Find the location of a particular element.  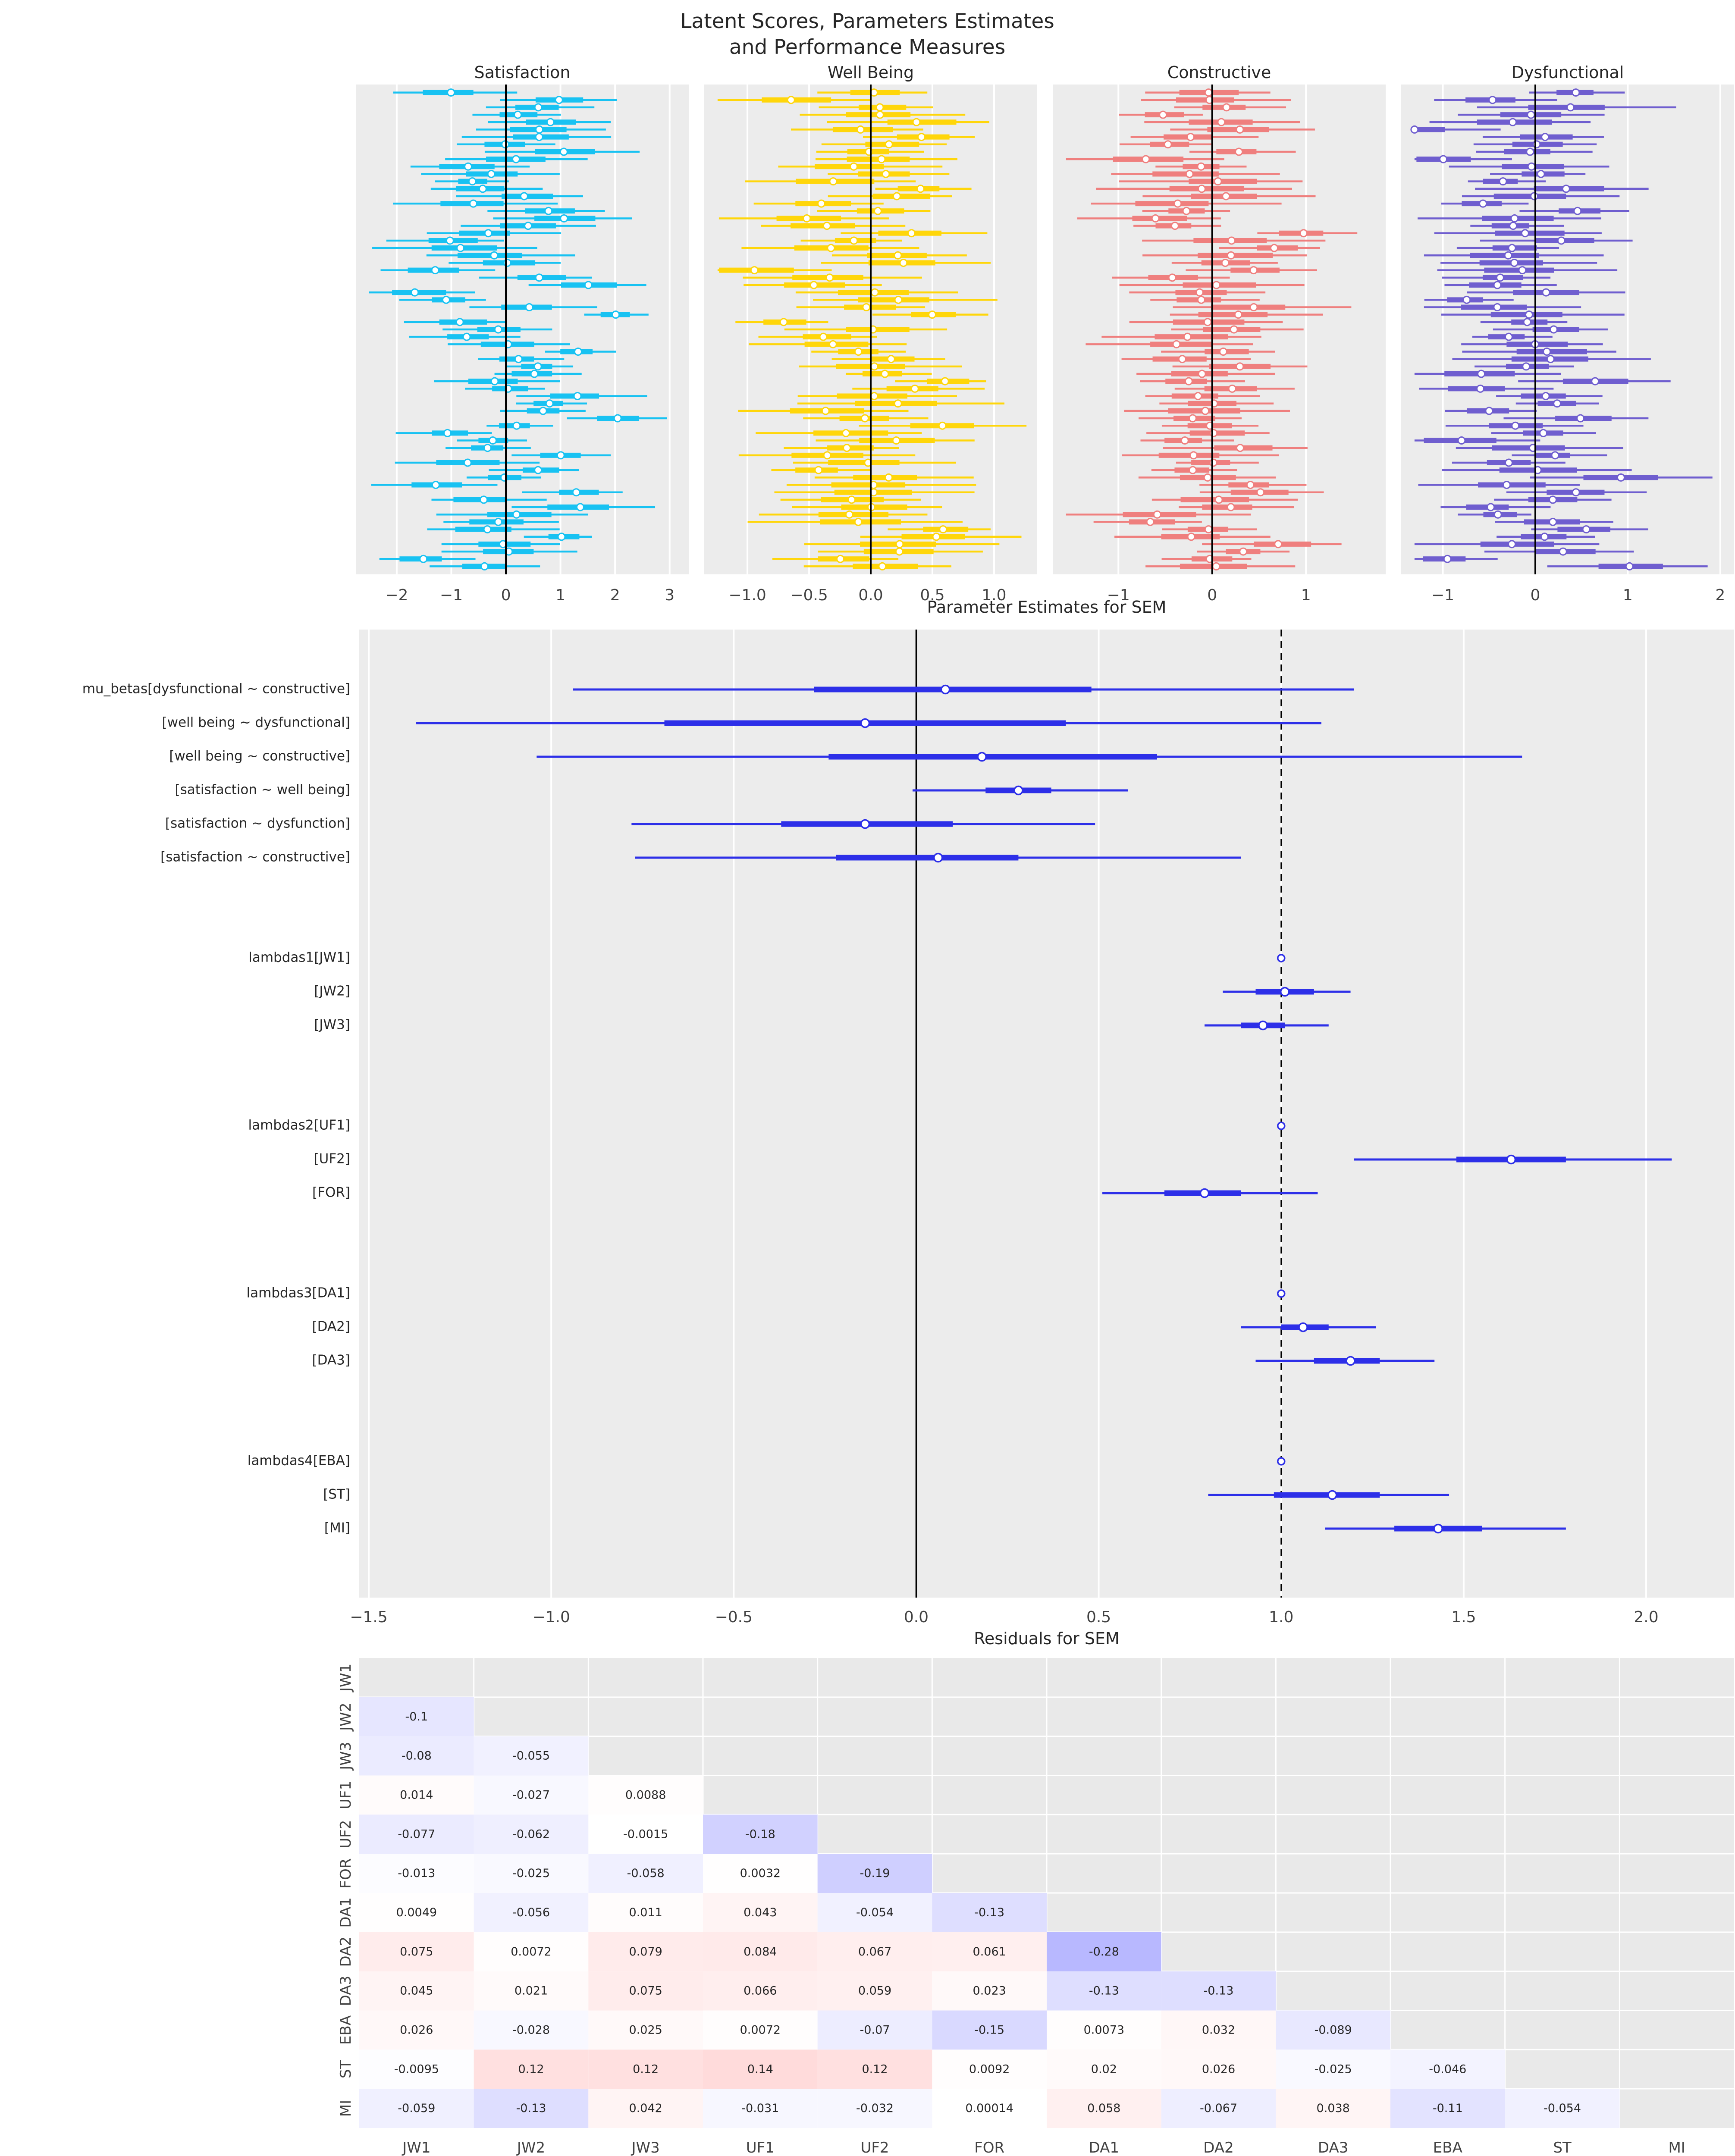

heatmap-cell-value: 0.12 is located at coordinates (646, 2069).